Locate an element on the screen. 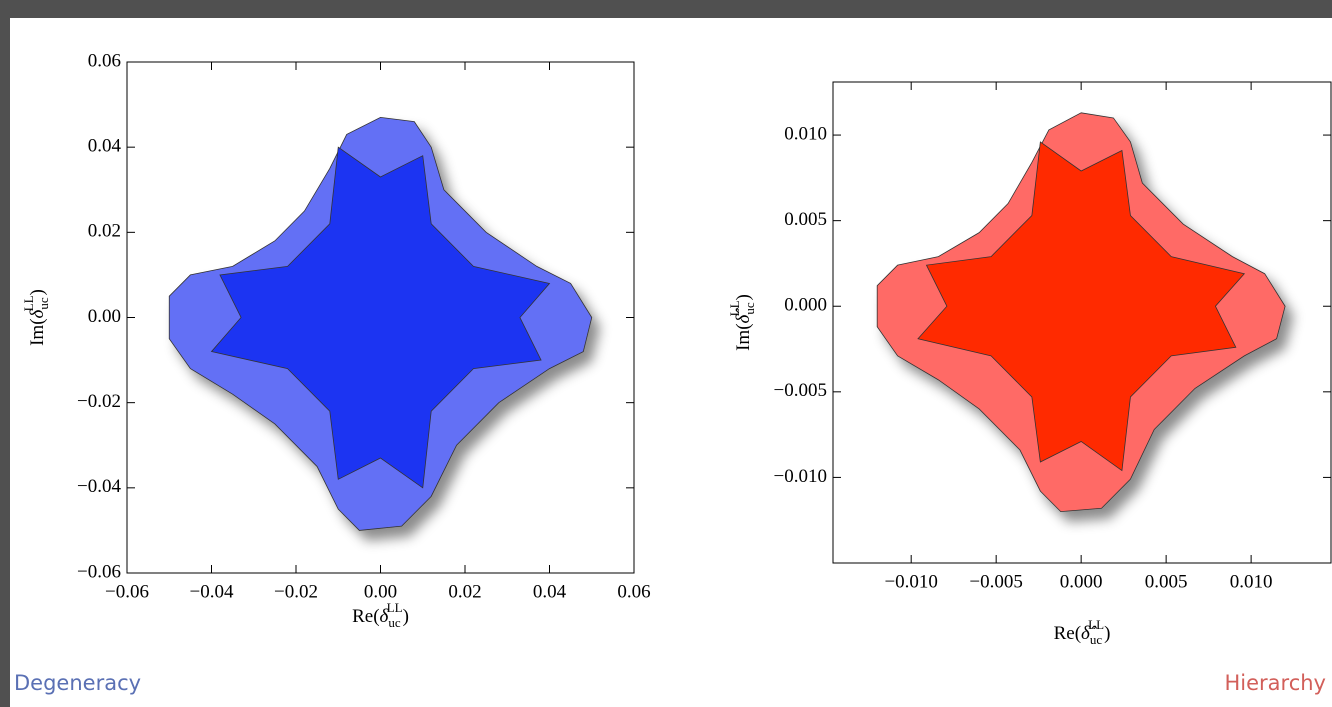  y-tick-label: 0.06 is located at coordinates (104, 60).